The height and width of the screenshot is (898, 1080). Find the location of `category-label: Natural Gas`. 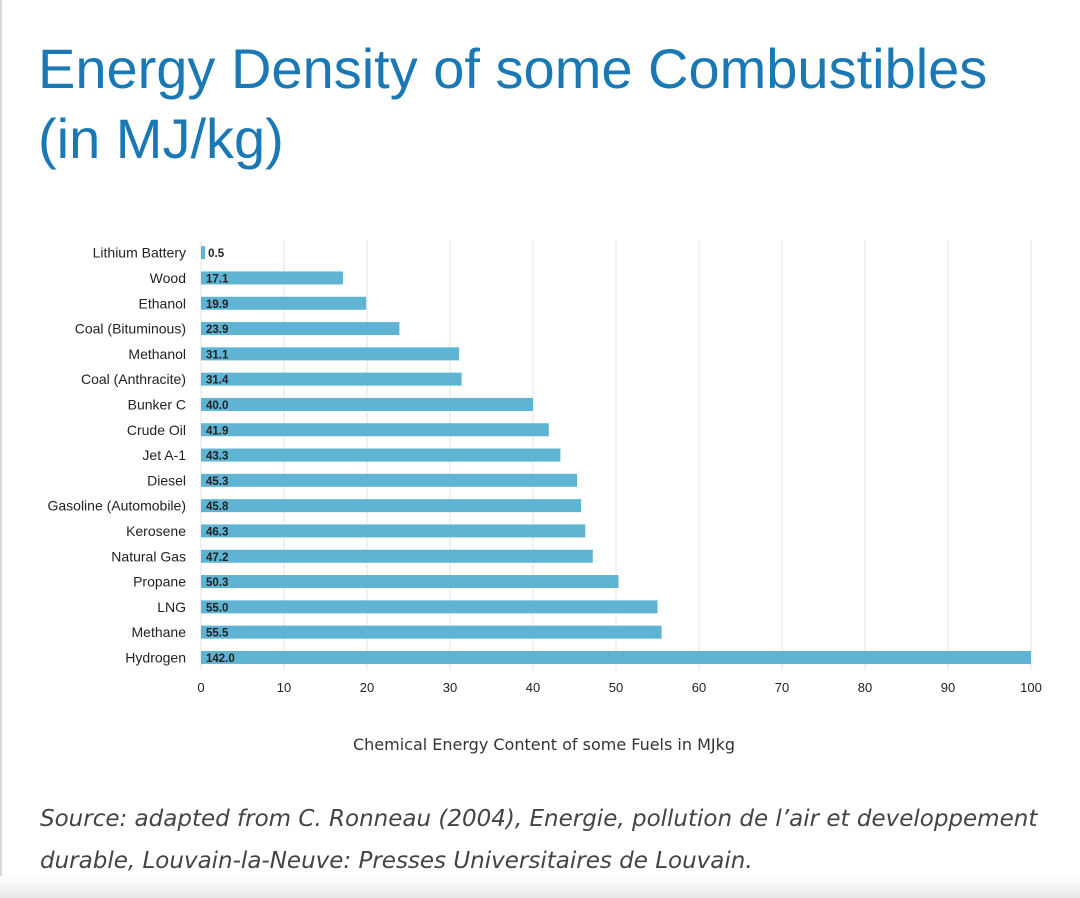

category-label: Natural Gas is located at coordinates (148, 556).